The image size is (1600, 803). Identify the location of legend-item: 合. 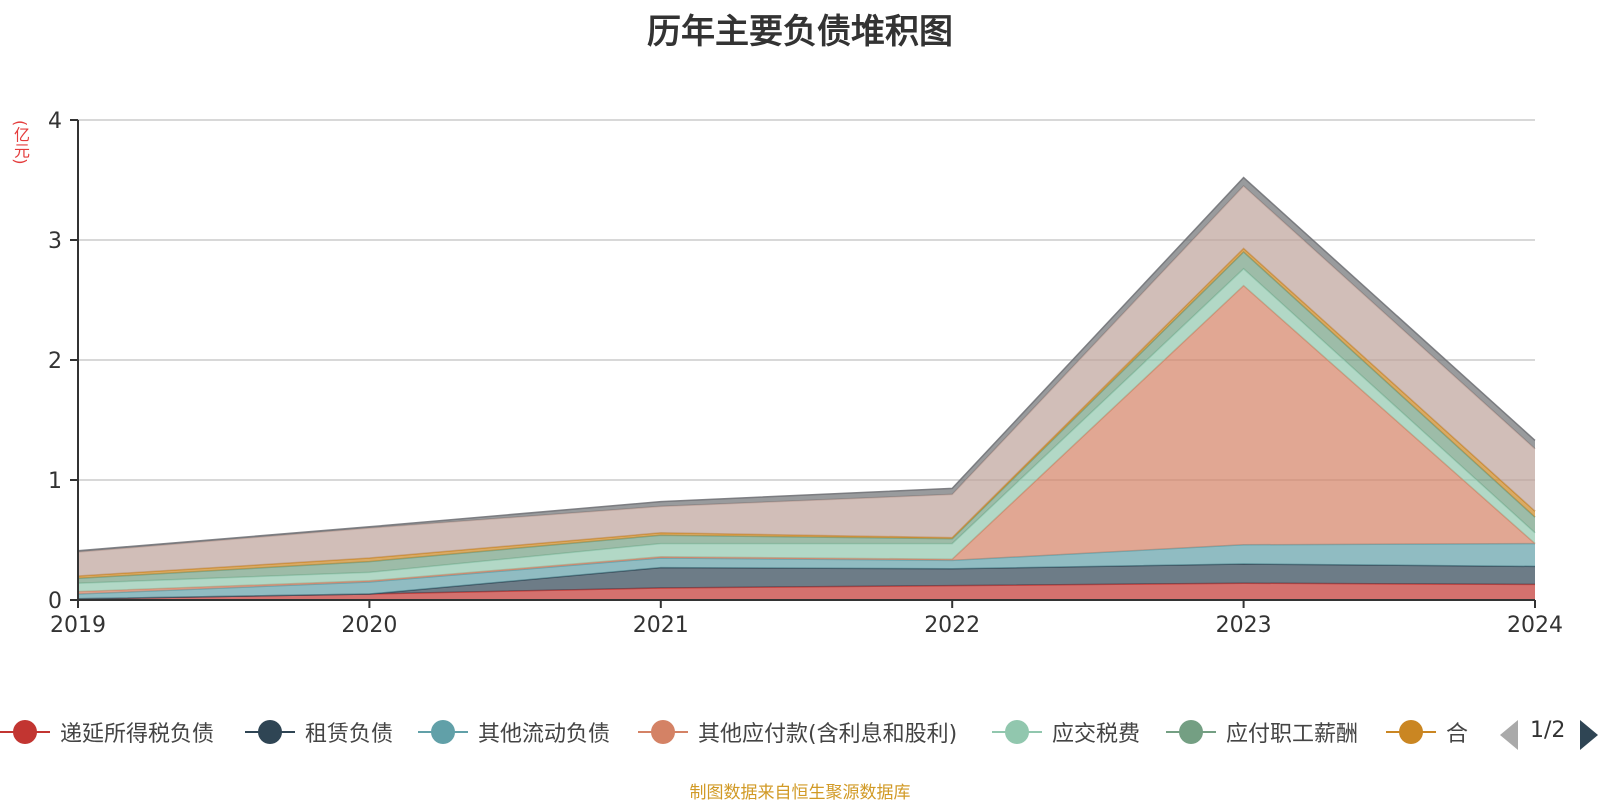
(1427, 732).